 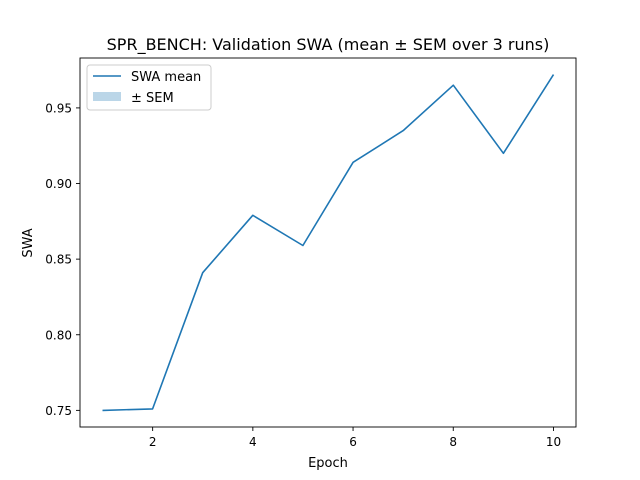 What do you see at coordinates (149, 87) in the screenshot?
I see `legend: SWA mean ± SEM` at bounding box center [149, 87].